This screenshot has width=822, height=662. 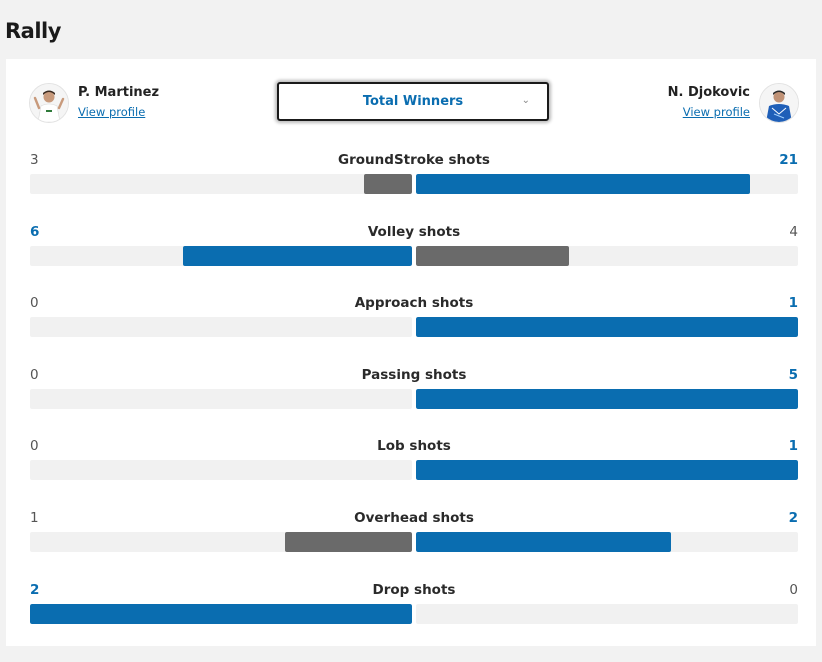 What do you see at coordinates (35, 590) in the screenshot?
I see `stat-left-value: 2` at bounding box center [35, 590].